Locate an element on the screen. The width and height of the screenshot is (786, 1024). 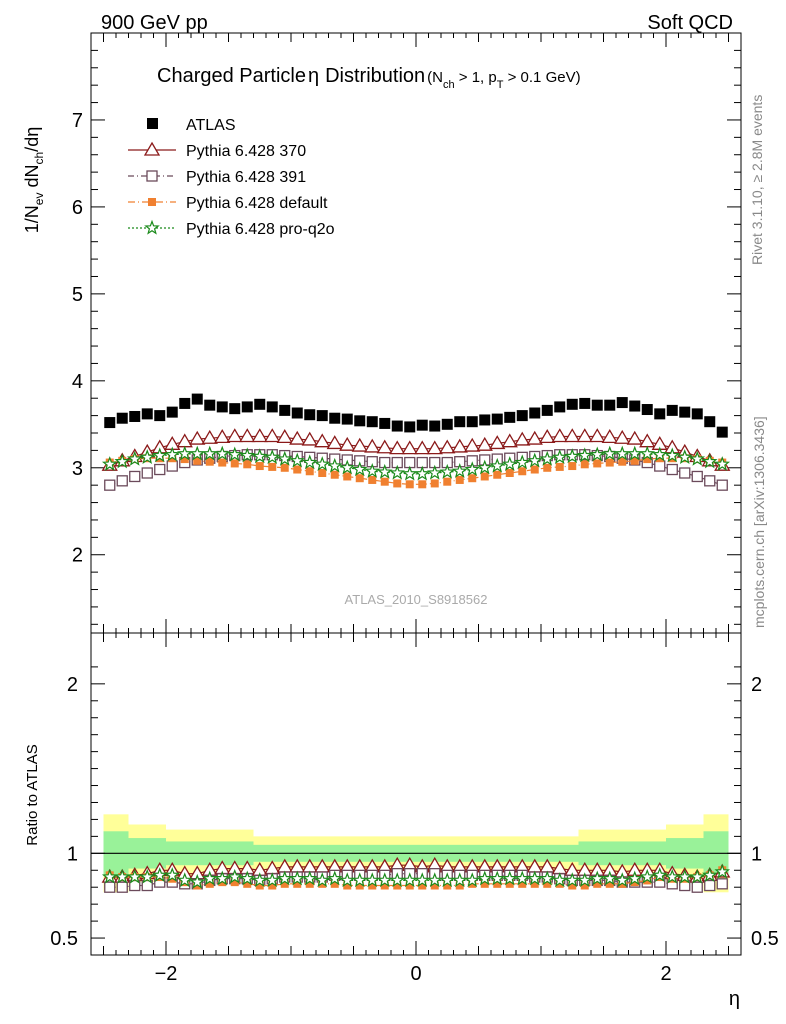
main-plot-ytick-labels: 2 3 4 5 6 7 is located at coordinates (77, 338).